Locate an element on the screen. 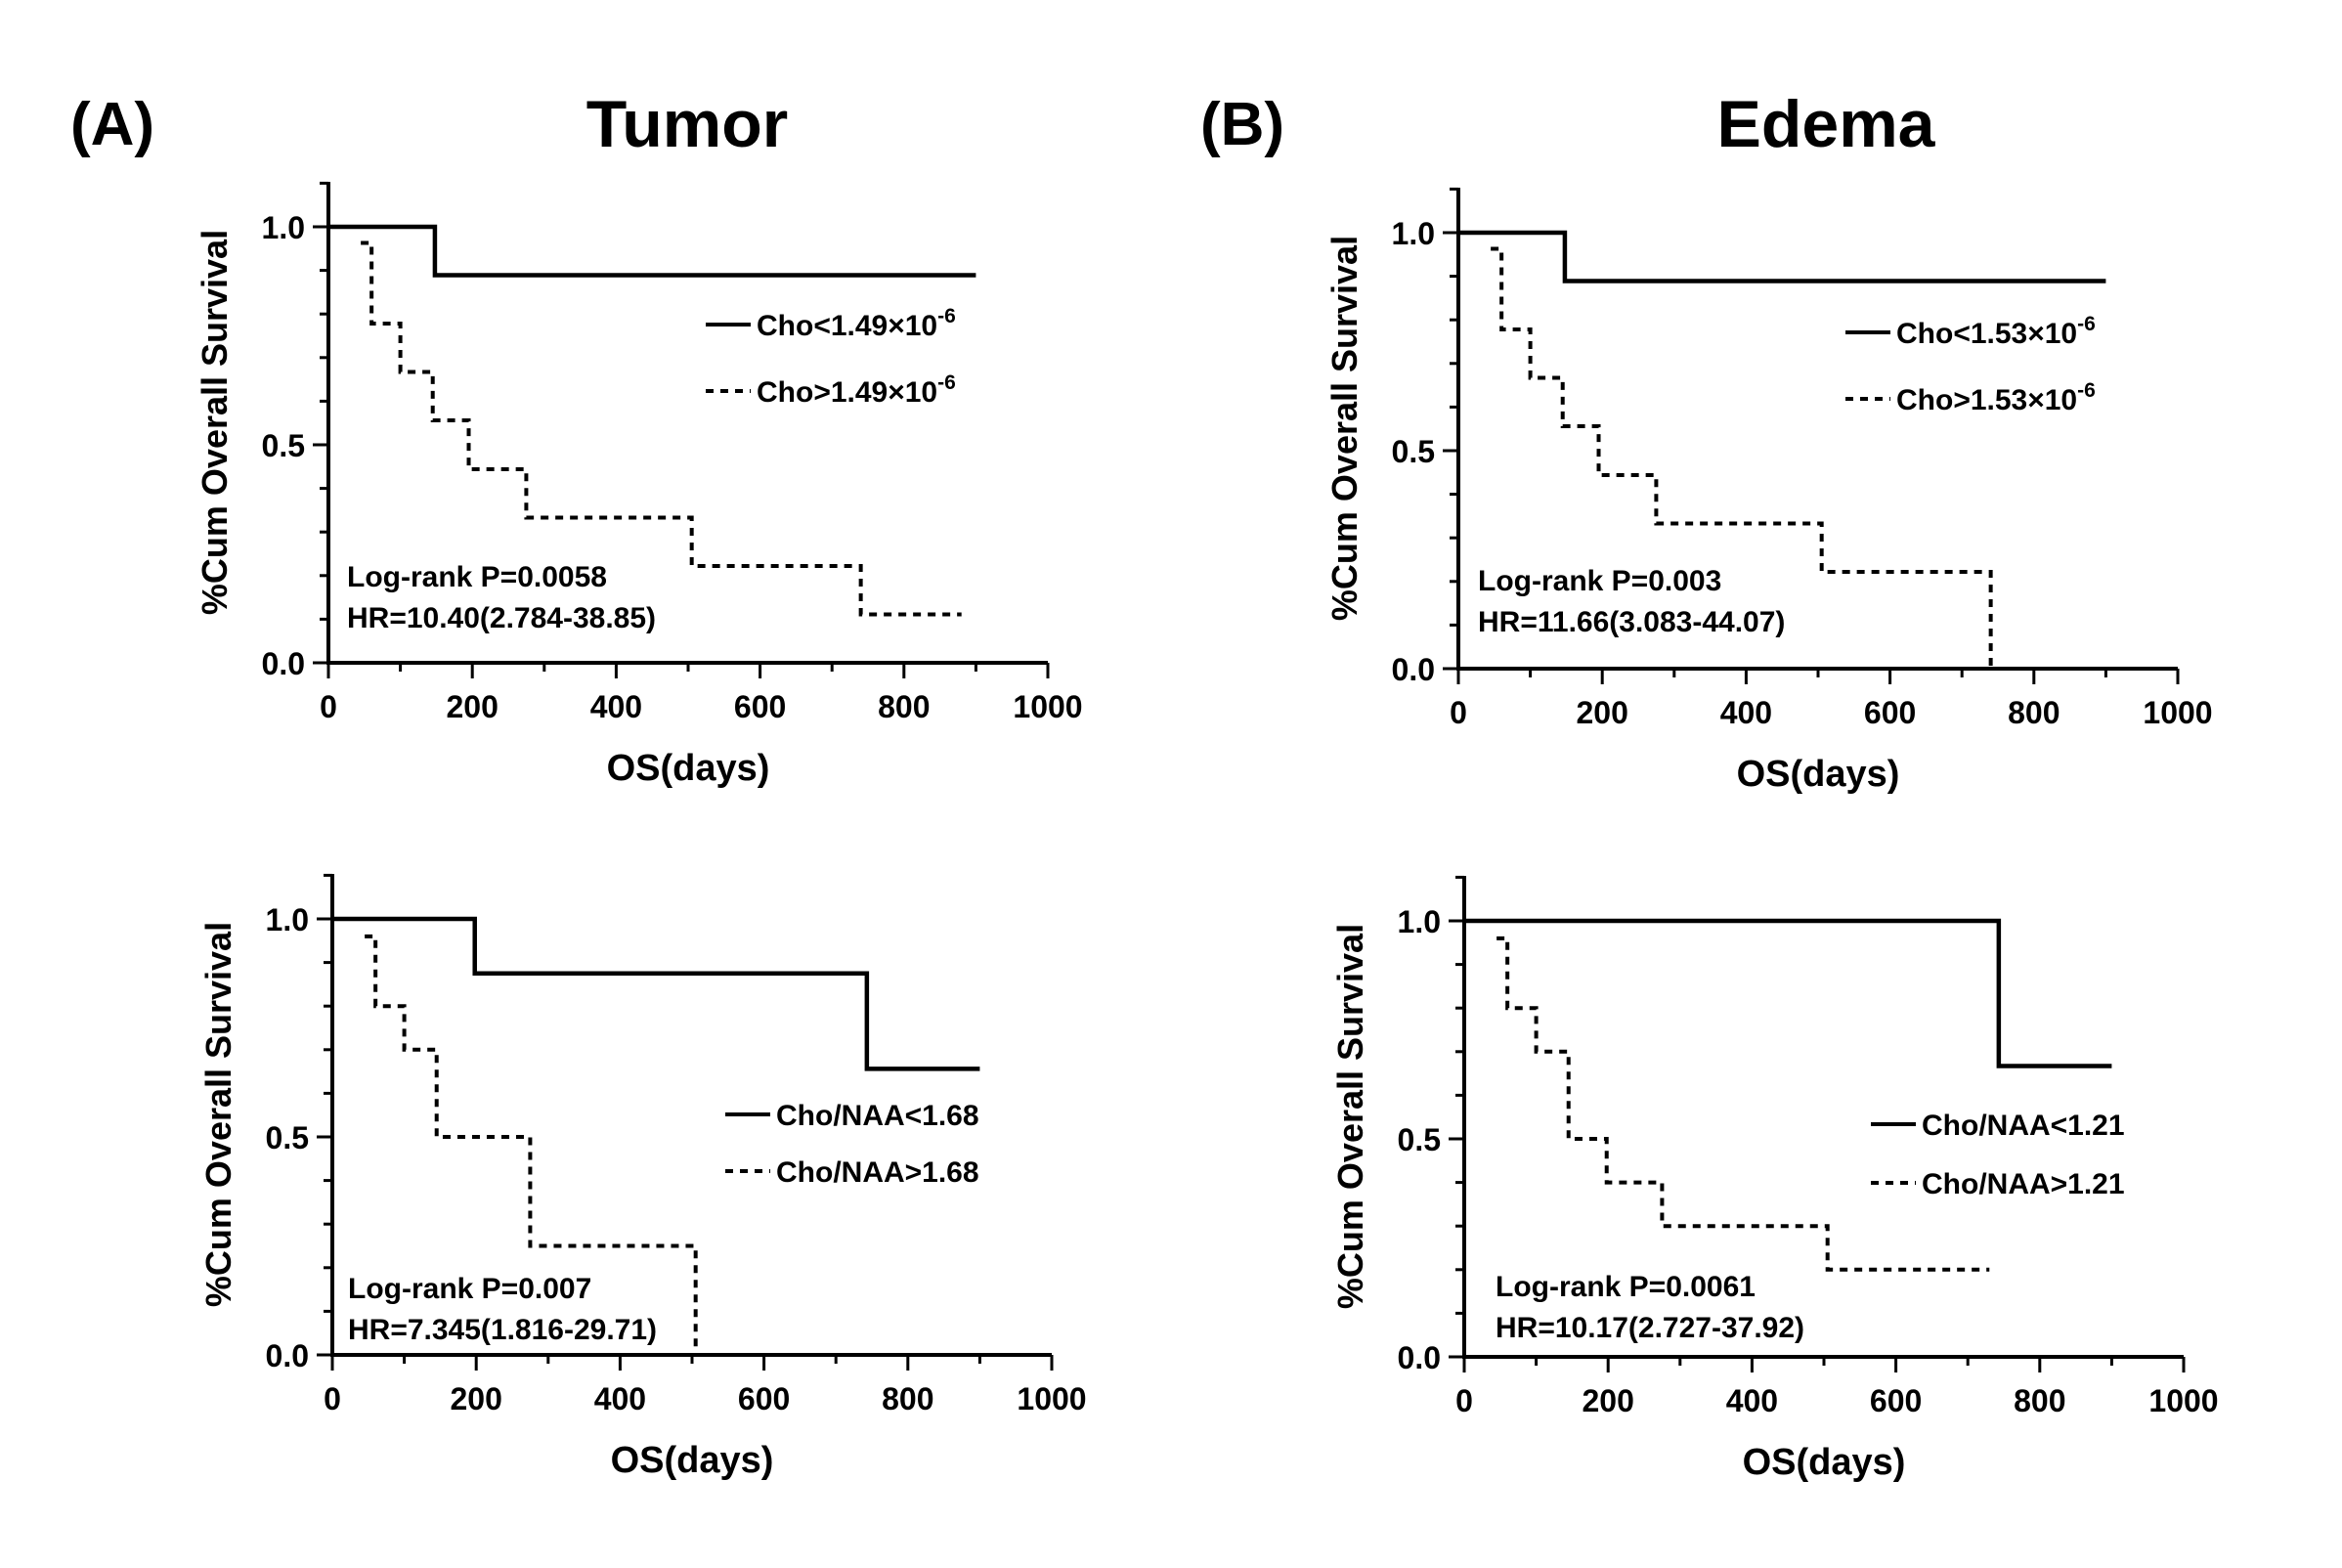  legend-label: Cho/NAA>1.21 is located at coordinates (2023, 1184).